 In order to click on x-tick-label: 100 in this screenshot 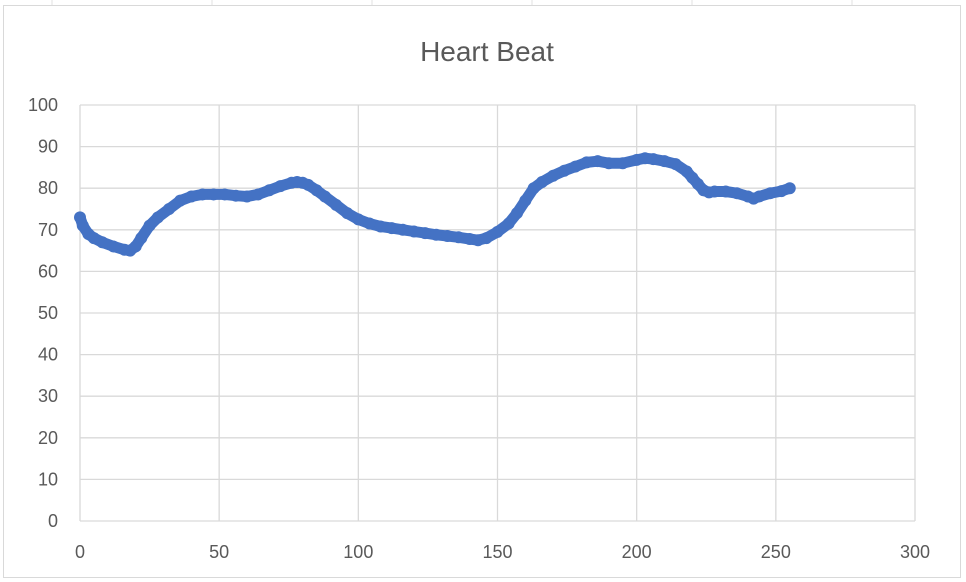, I will do `click(358, 552)`.